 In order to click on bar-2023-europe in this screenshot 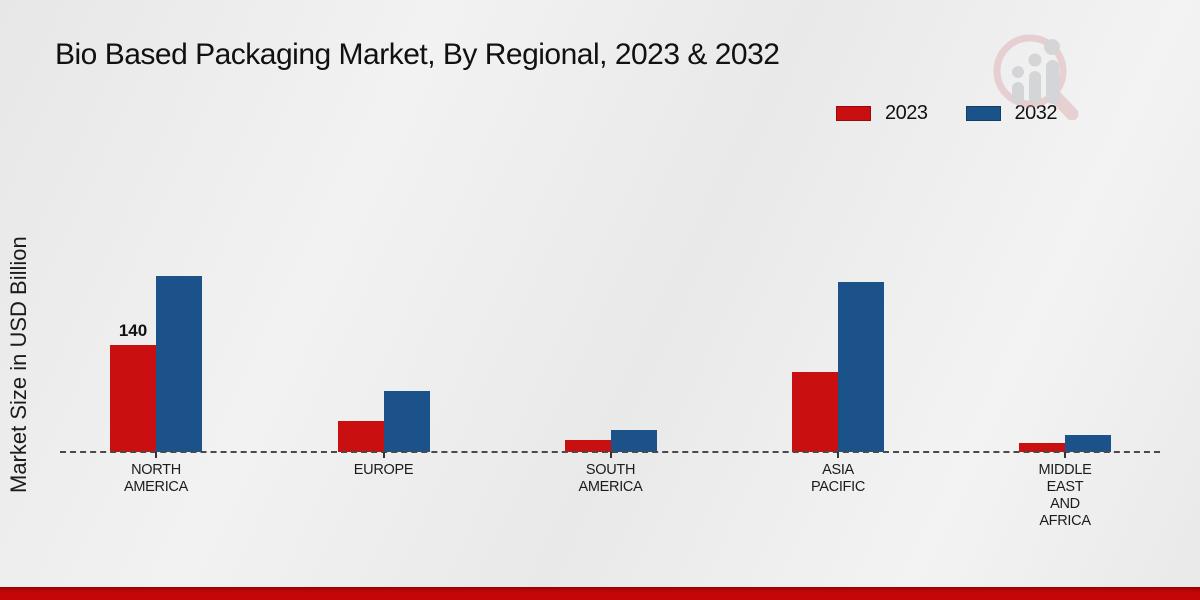, I will do `click(360, 436)`.